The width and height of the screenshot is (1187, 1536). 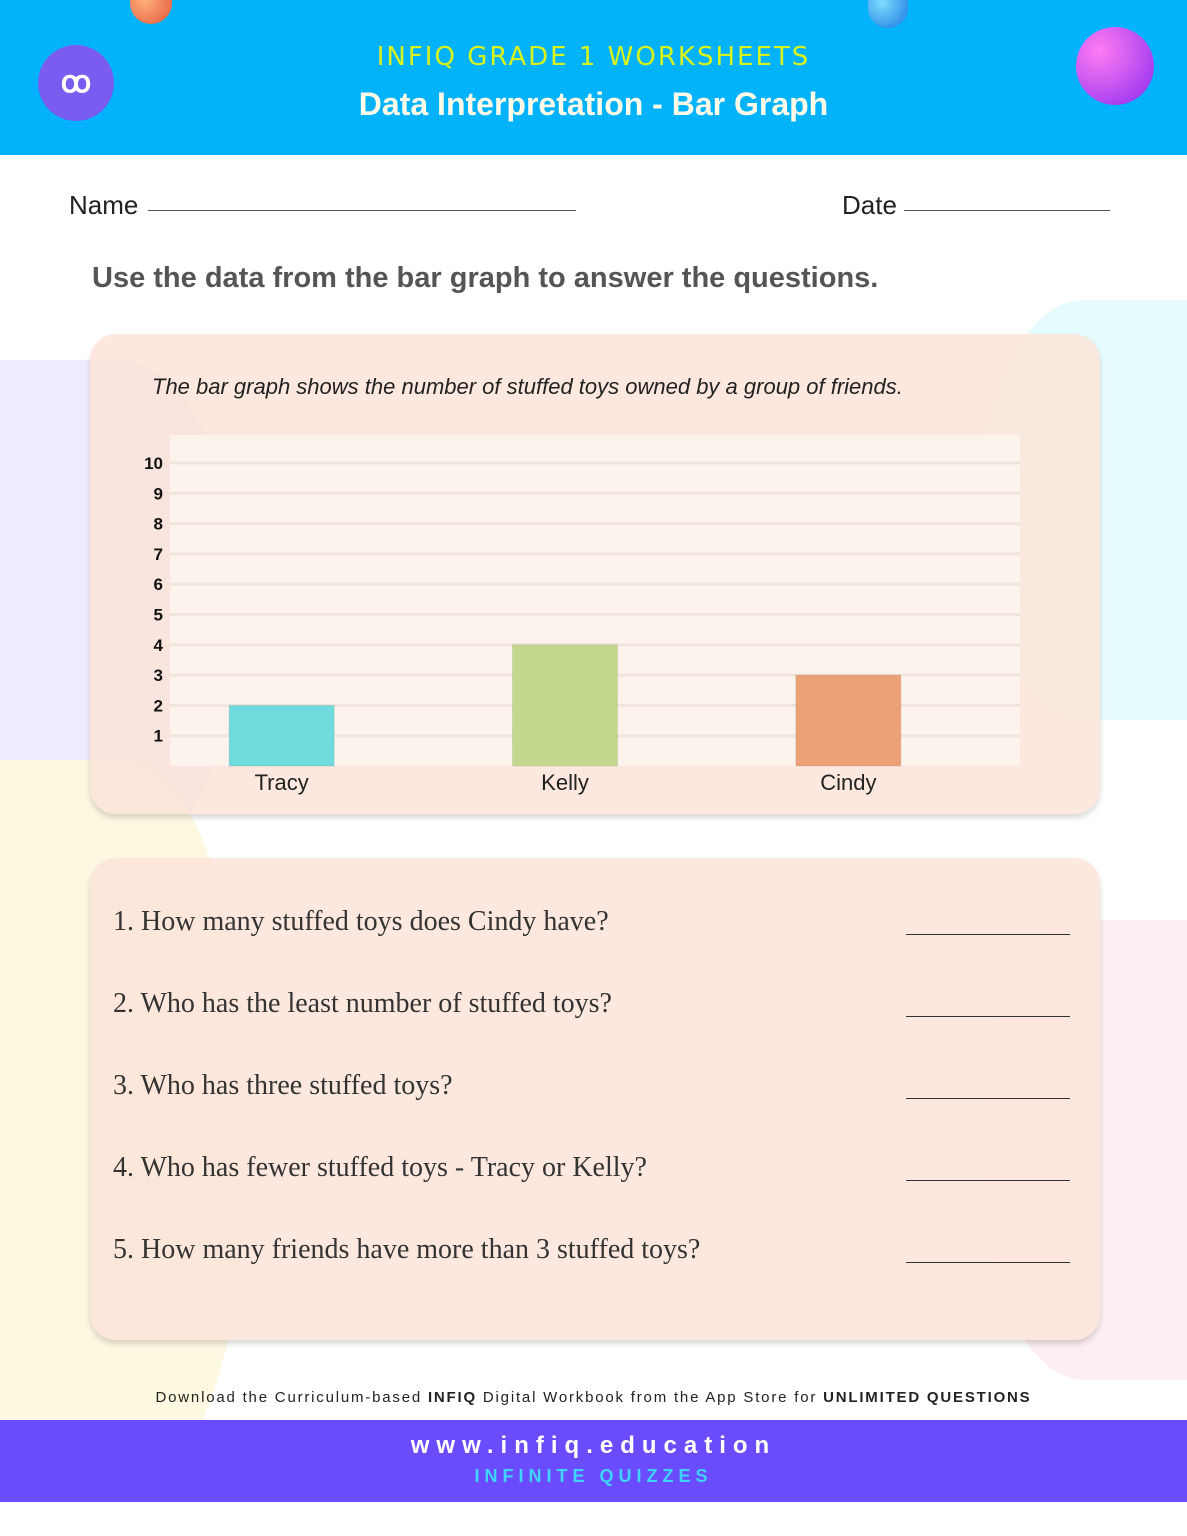 What do you see at coordinates (158, 554) in the screenshot?
I see `y-tick-label: 7` at bounding box center [158, 554].